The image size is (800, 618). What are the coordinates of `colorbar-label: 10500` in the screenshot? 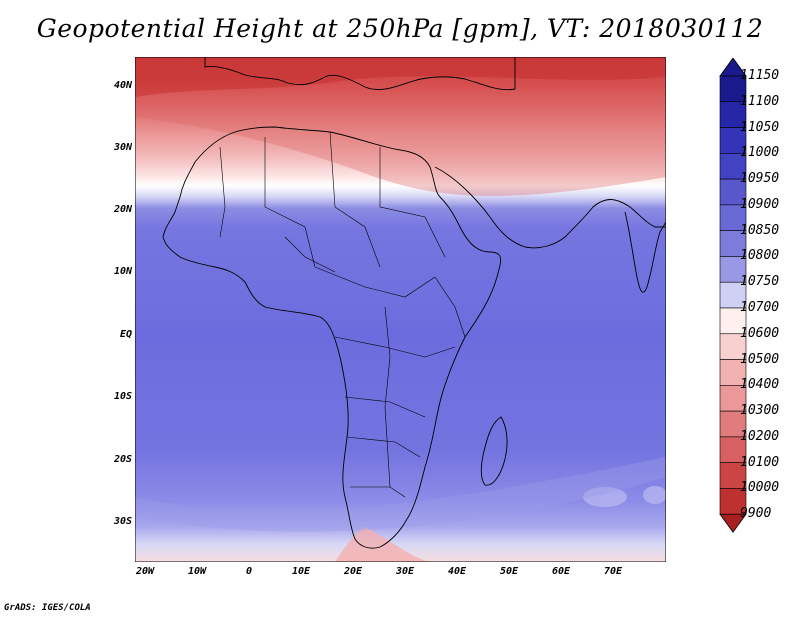 It's located at (760, 359).